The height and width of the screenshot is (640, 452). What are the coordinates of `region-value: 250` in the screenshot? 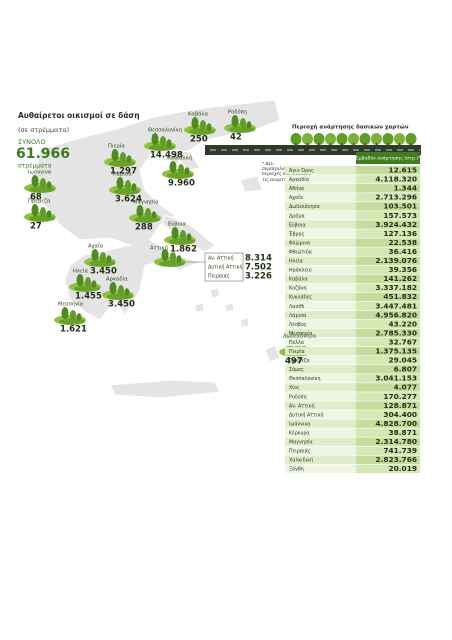 It's located at (199, 140).